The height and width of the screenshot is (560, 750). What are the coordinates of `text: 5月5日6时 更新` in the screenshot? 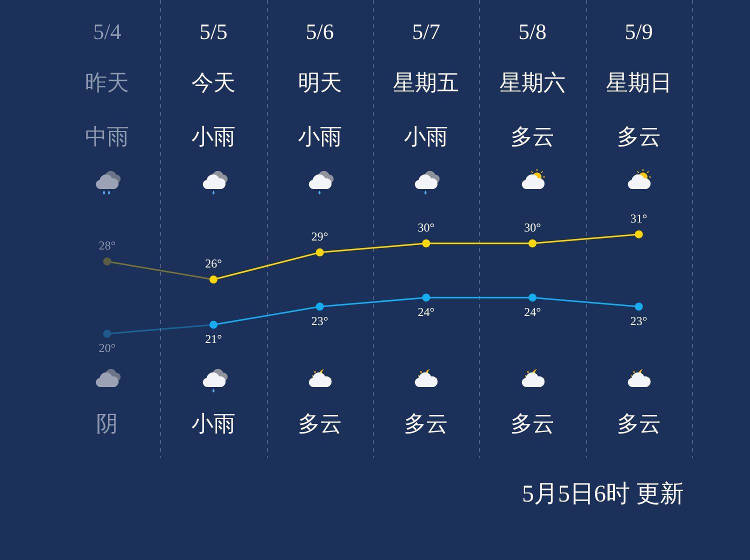 It's located at (603, 494).